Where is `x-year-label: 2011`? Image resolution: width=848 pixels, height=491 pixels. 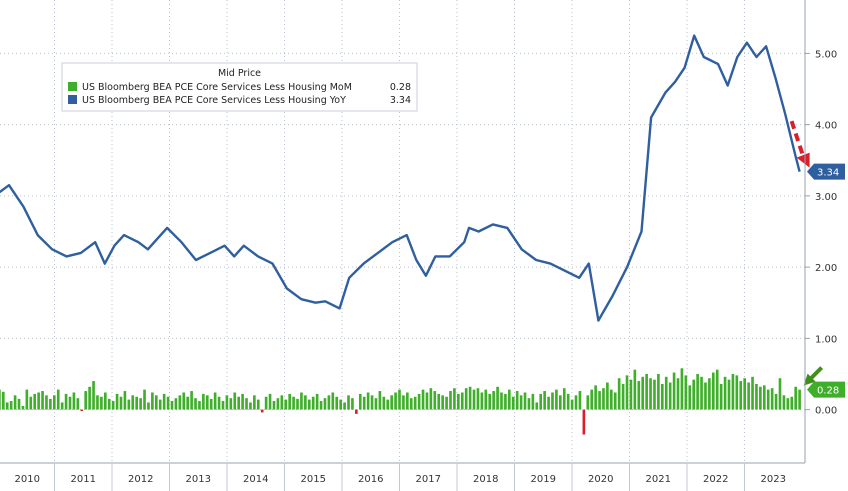
x-year-label: 2011 is located at coordinates (83, 479).